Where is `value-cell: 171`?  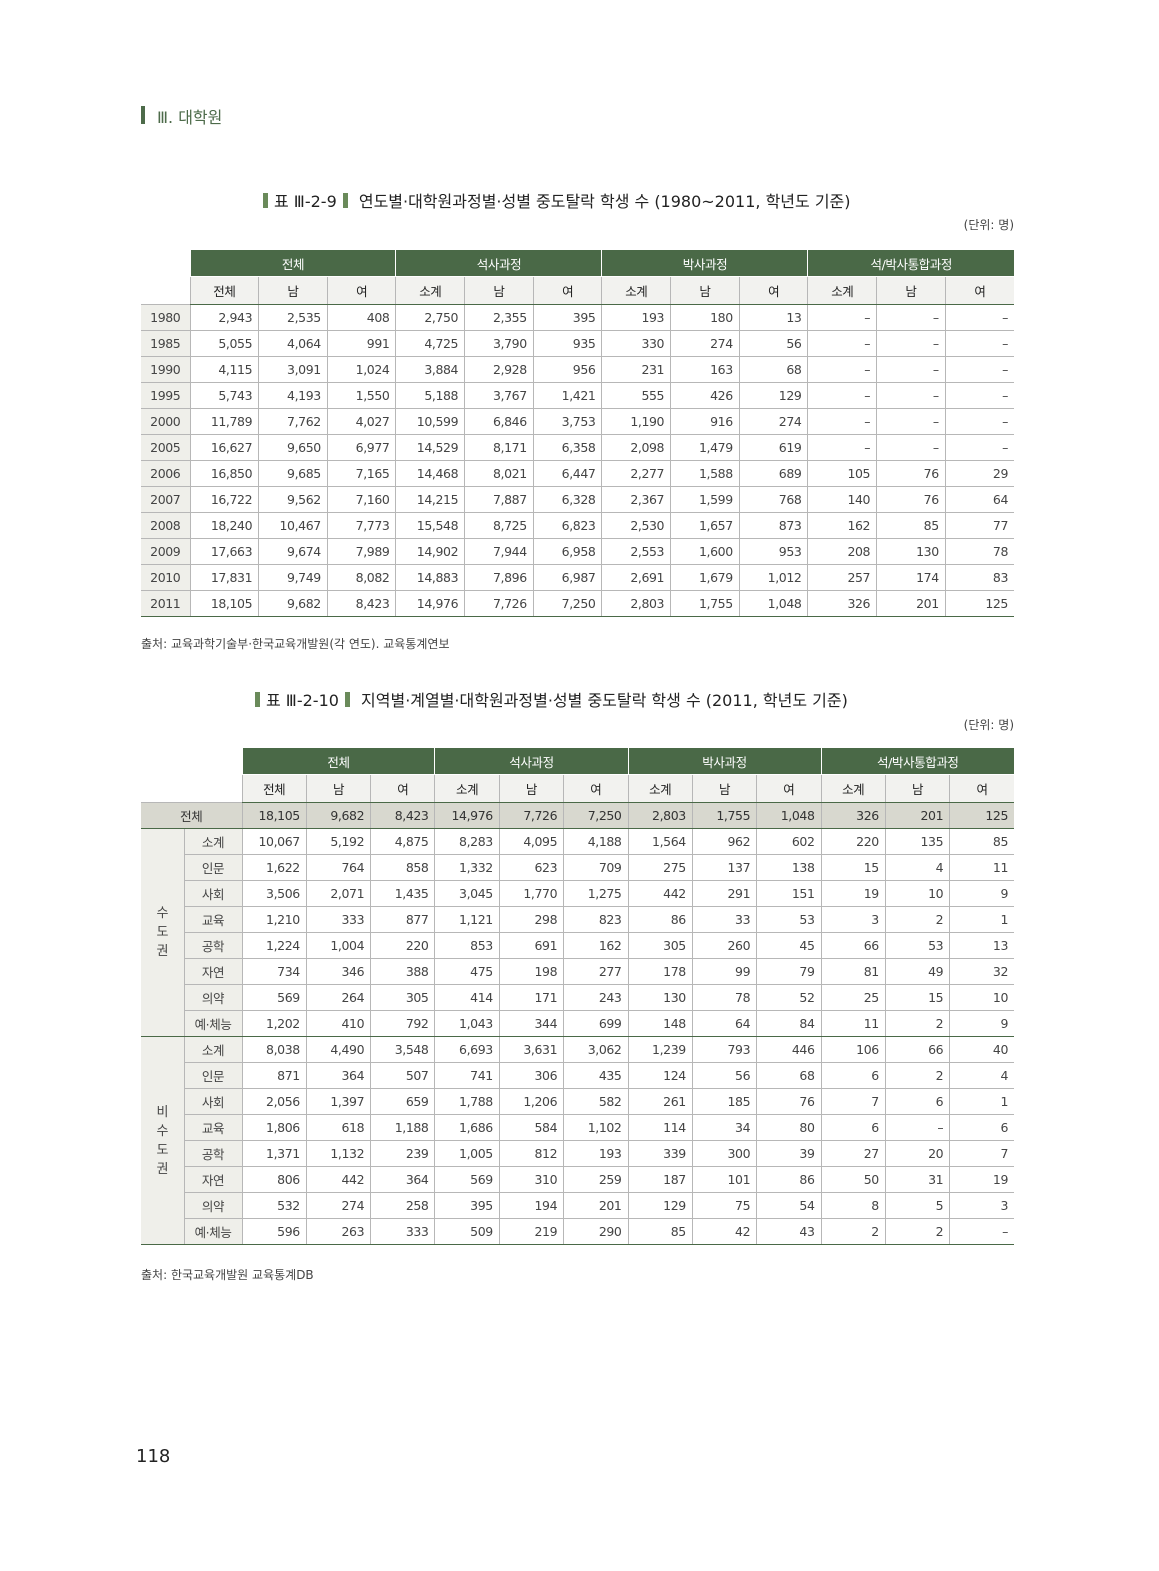
value-cell: 171 is located at coordinates (531, 997).